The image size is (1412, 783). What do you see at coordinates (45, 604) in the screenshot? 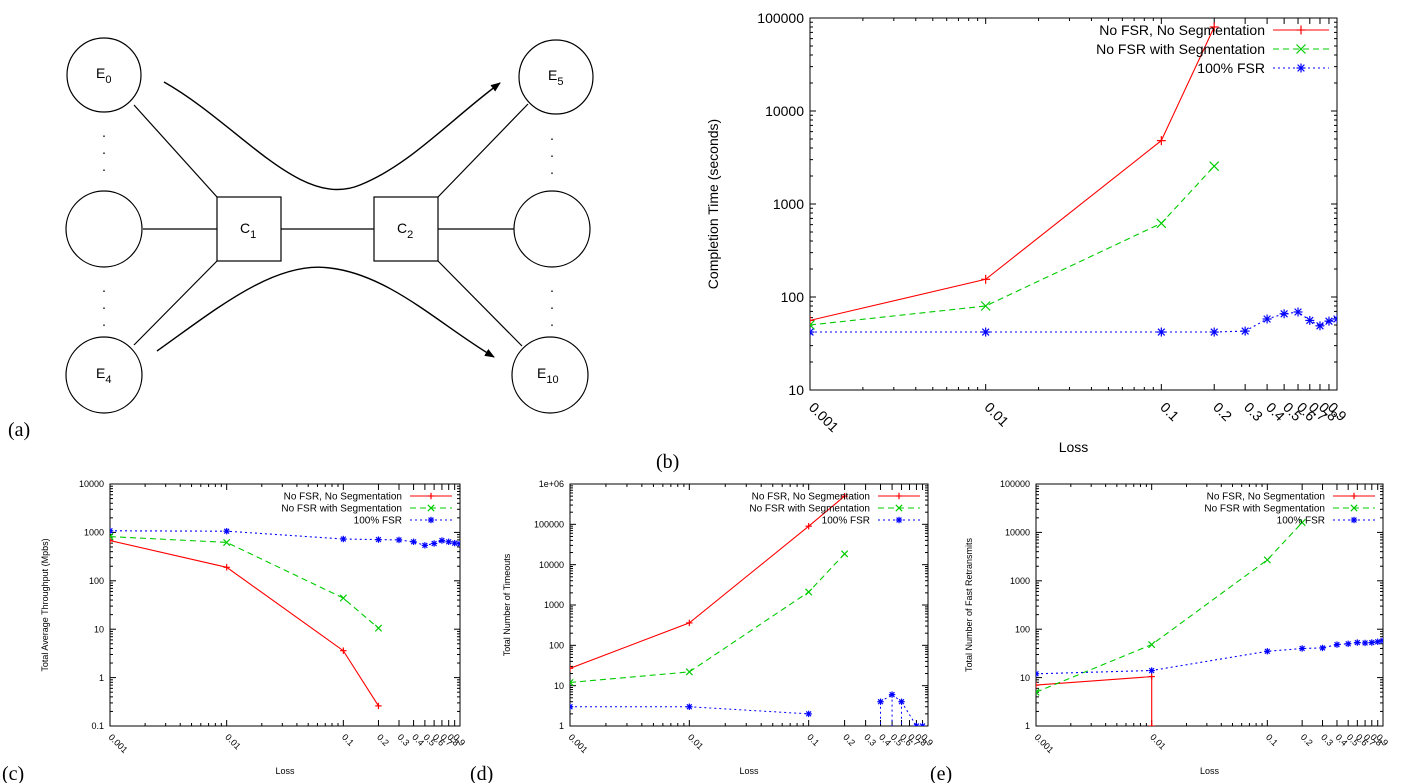
I see `y-axis-label: Total Average Throughput (Mpbs)` at bounding box center [45, 604].